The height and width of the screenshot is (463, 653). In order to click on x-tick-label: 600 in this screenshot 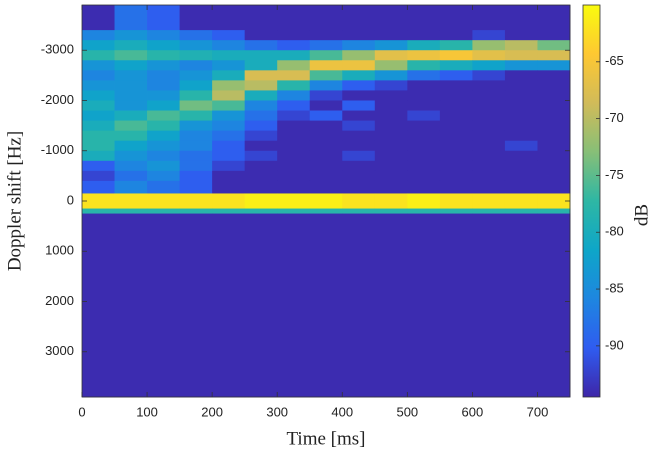, I will do `click(473, 411)`.